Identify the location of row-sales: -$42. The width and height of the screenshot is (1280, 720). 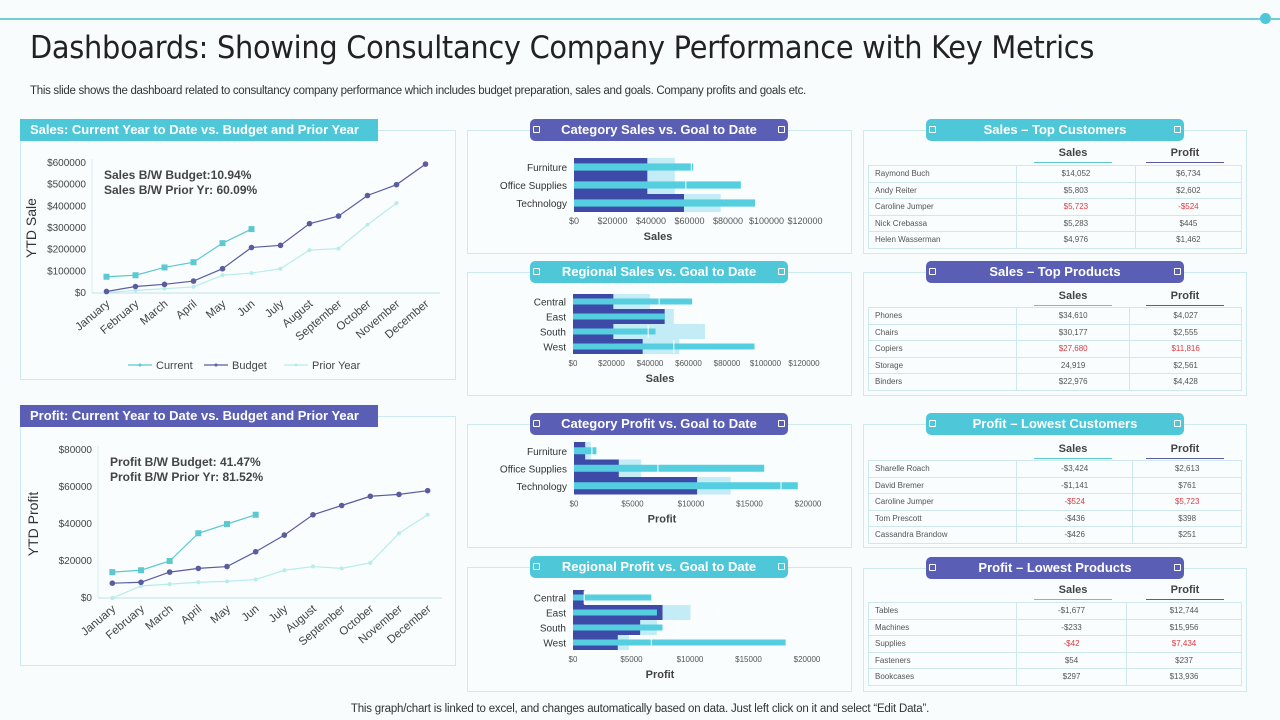
(1071, 644).